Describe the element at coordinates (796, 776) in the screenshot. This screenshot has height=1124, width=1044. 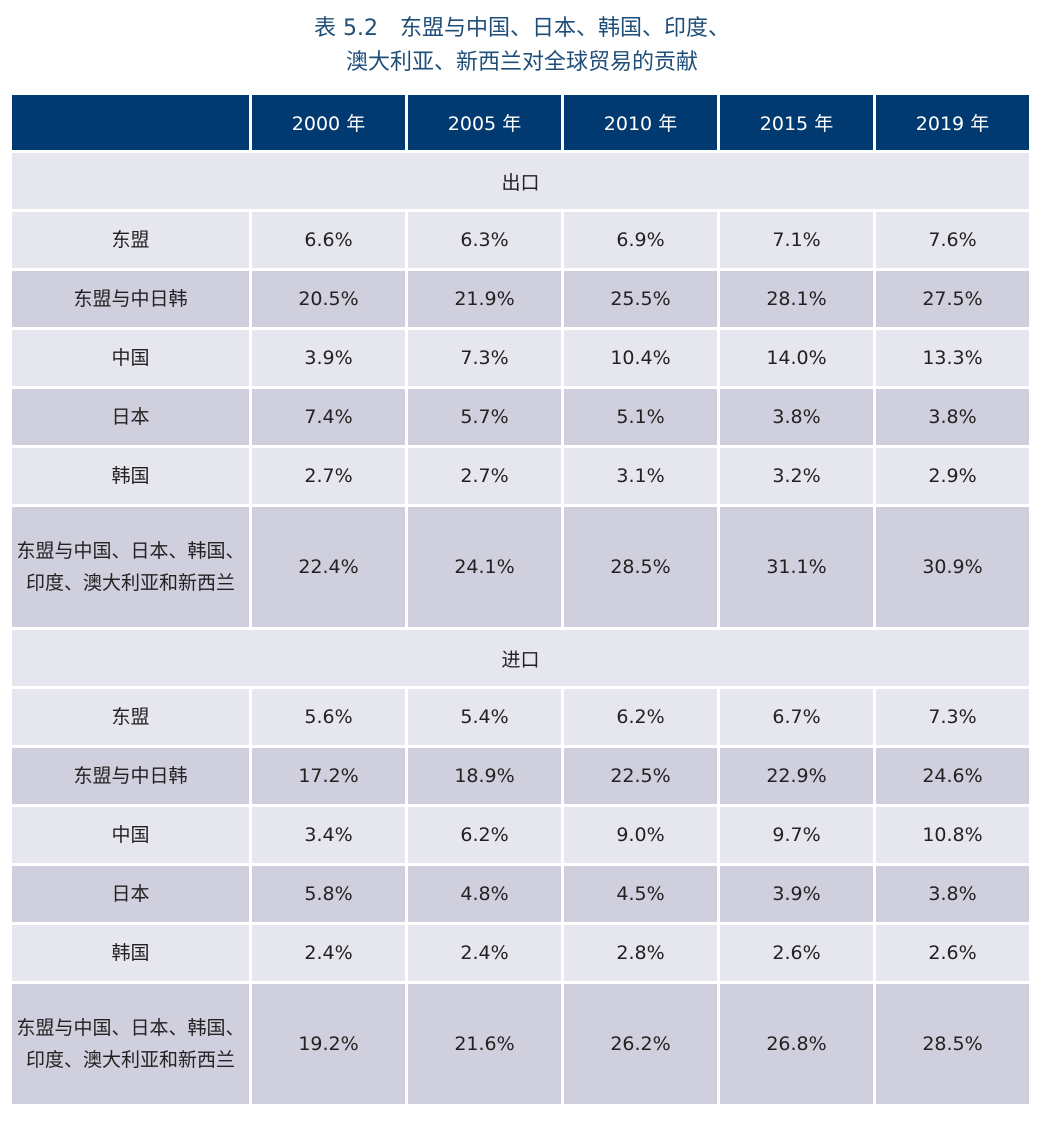
I see `value-cell: 22.9%` at that location.